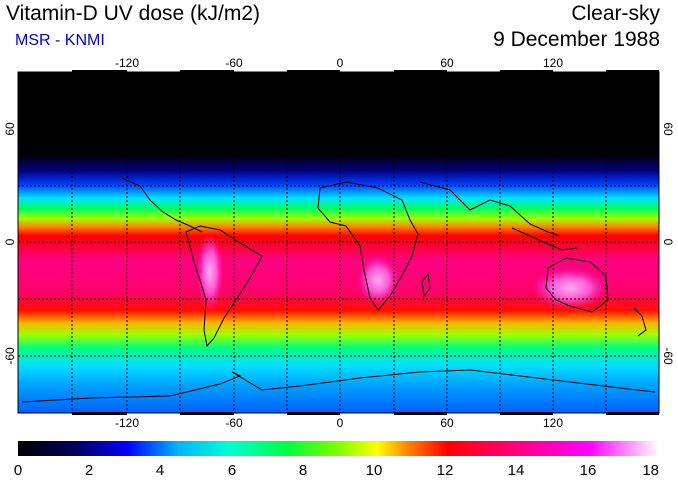 The height and width of the screenshot is (480, 678). Describe the element at coordinates (133, 13) in the screenshot. I see `map-title: Vitamin-D UV dose (kJ/m2)` at that location.